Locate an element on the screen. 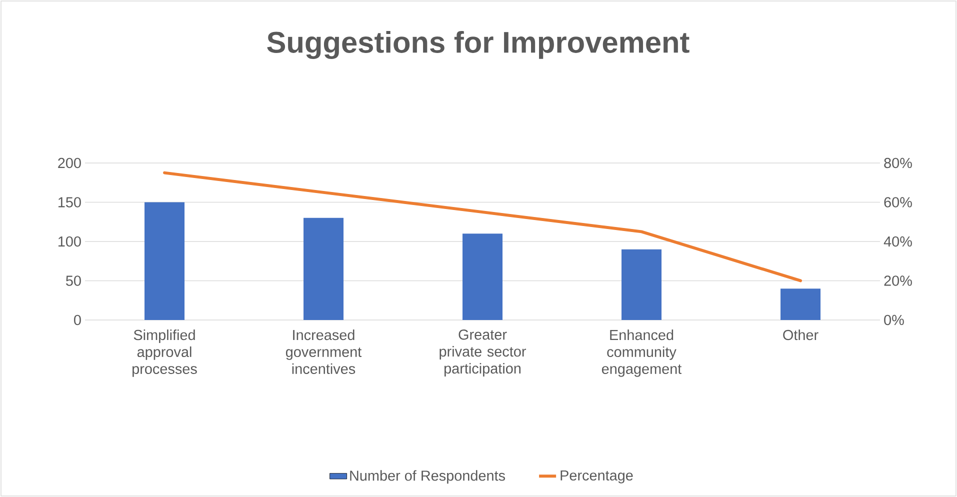 The height and width of the screenshot is (497, 957). x-tick-label: Other is located at coordinates (800, 335).